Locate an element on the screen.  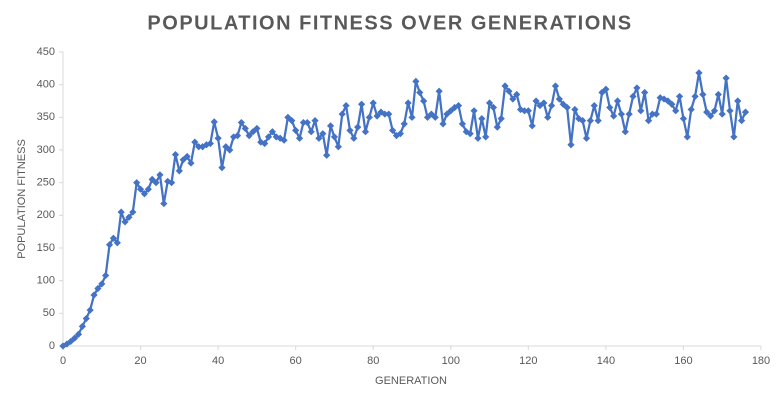
chart-title: POPULATION FITNESS OVER GENERATIONS is located at coordinates (389, 23).